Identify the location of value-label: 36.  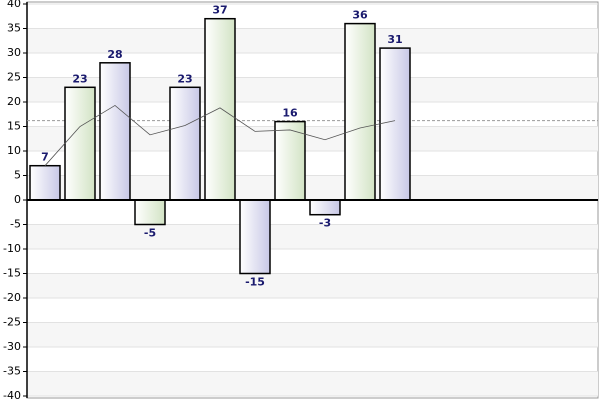
(360, 15).